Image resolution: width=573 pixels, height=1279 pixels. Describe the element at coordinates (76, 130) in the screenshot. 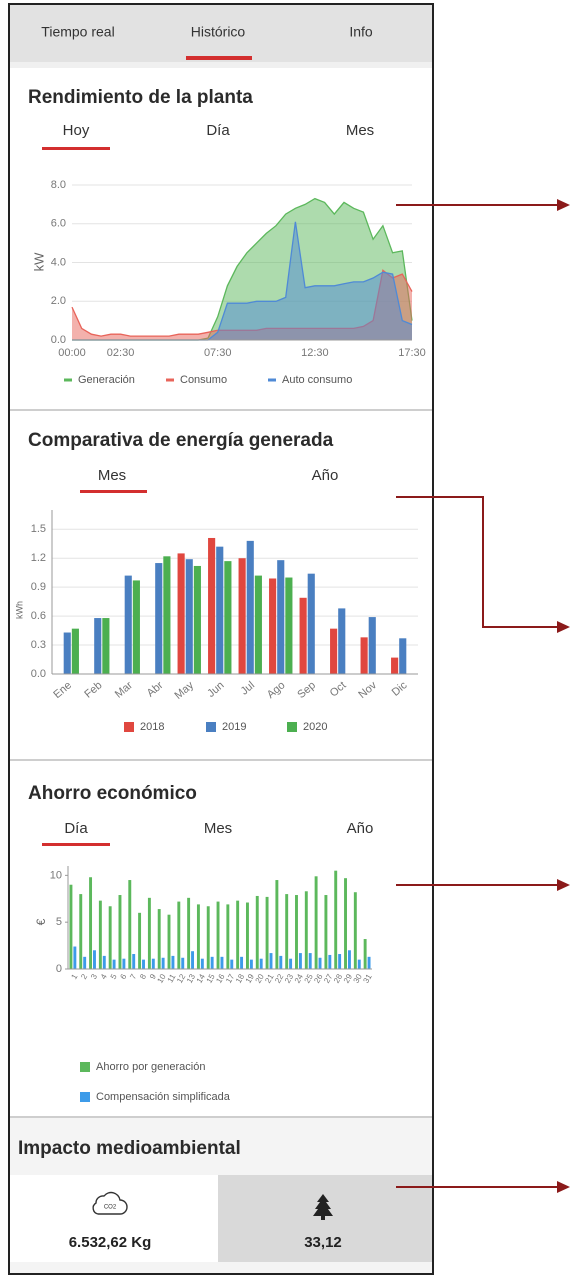

I see `period-tab: Hoy` at that location.